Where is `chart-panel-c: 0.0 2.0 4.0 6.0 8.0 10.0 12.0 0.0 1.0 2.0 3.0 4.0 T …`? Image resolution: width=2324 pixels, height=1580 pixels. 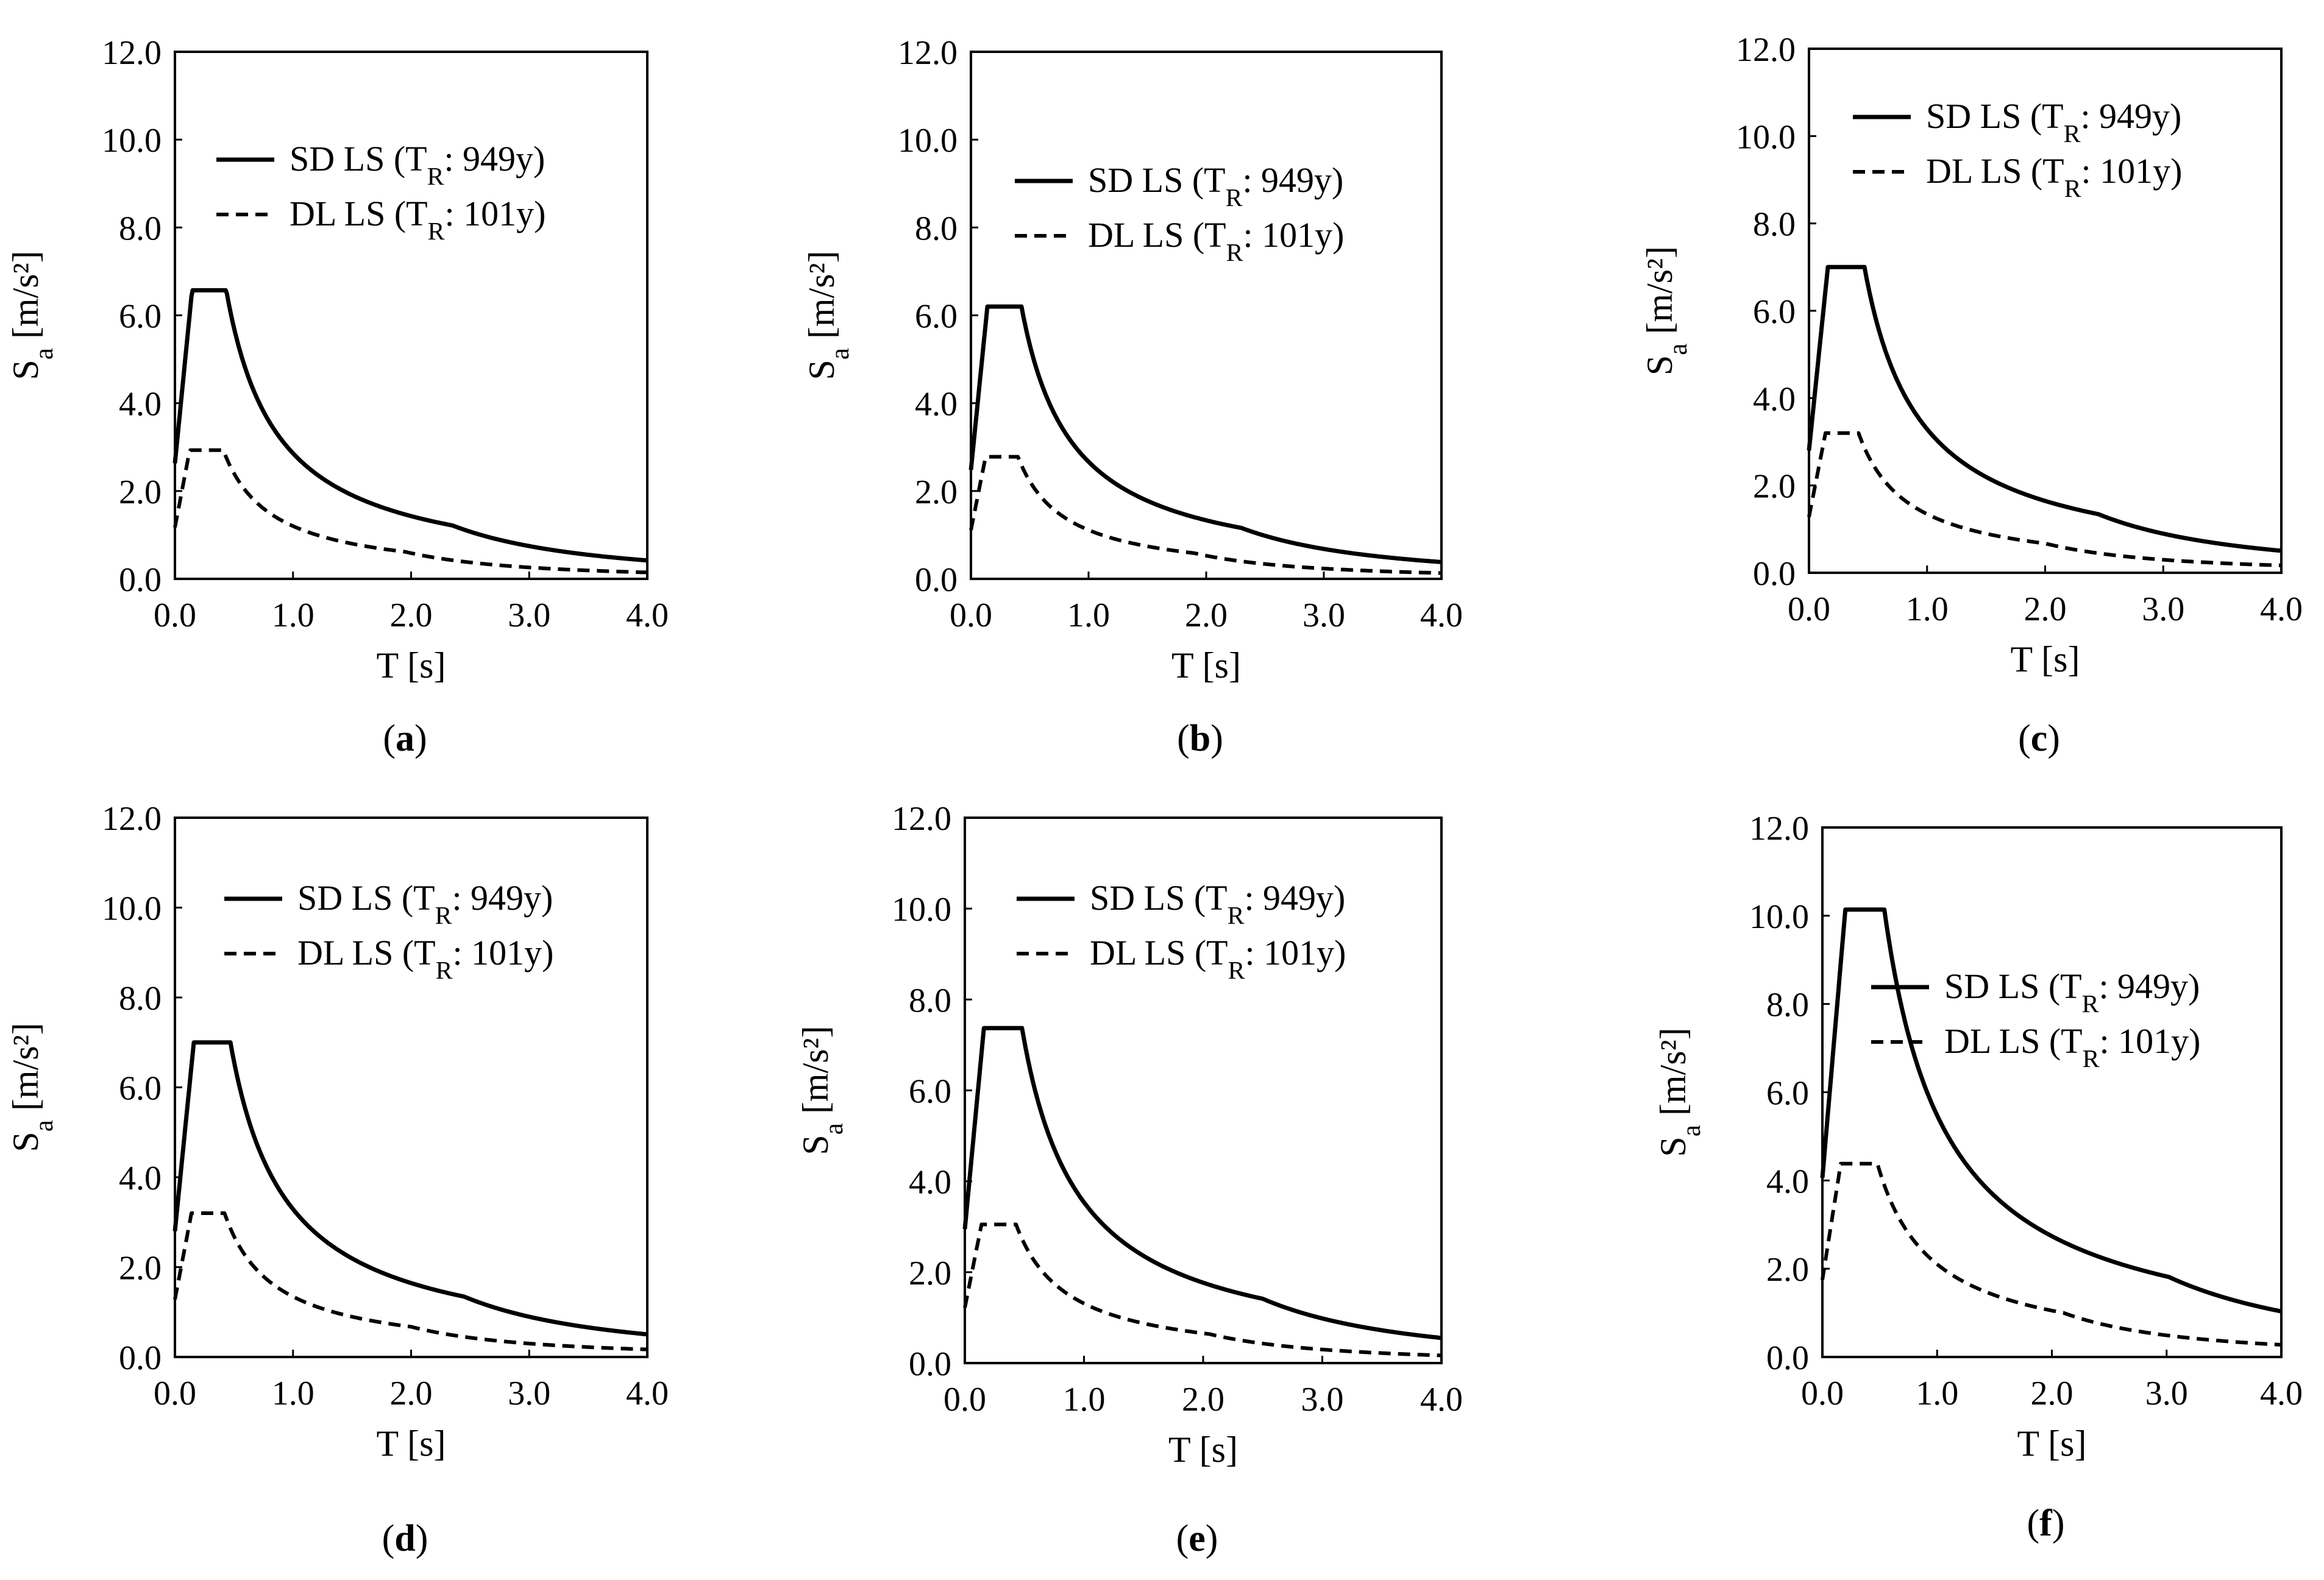
chart-panel-c: 0.0 2.0 4.0 6.0 8.0 10.0 12.0 0.0 1.0 2.0 3.0 4.0 T … is located at coordinates (1971, 395).